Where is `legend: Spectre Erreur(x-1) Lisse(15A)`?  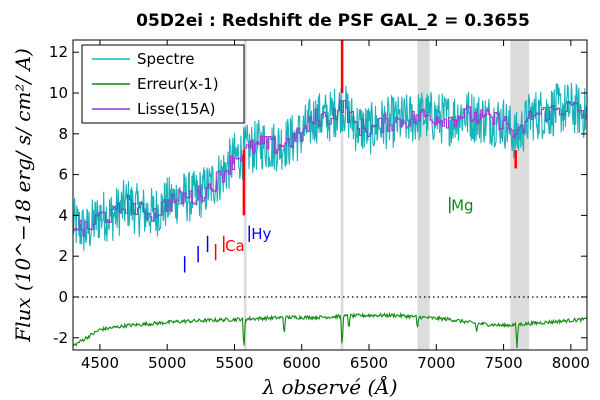
legend: Spectre Erreur(x-1) Lisse(15A) is located at coordinates (163, 84).